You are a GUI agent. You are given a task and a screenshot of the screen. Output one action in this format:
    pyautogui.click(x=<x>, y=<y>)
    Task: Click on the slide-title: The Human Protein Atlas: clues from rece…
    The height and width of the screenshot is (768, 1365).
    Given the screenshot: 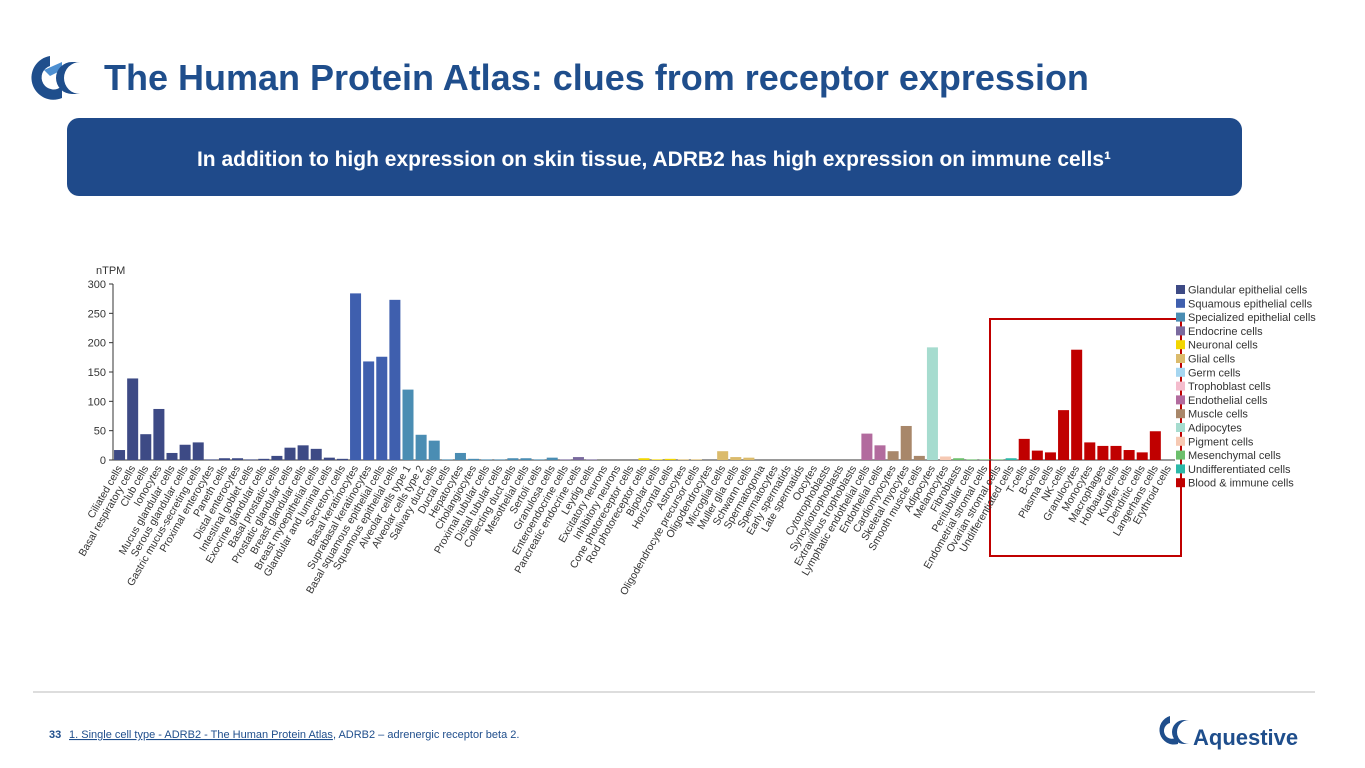 What is the action you would take?
    pyautogui.click(x=596, y=77)
    